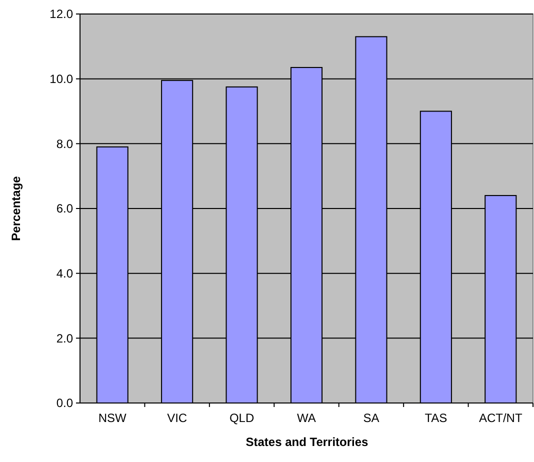 Image resolution: width=534 pixels, height=462 pixels. I want to click on x-axis-title: States and Territories, so click(307, 442).